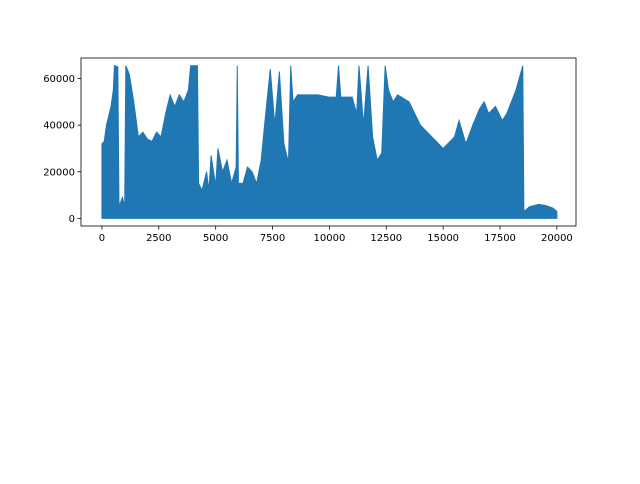  I want to click on y-tick-label: 0, so click(72, 219).